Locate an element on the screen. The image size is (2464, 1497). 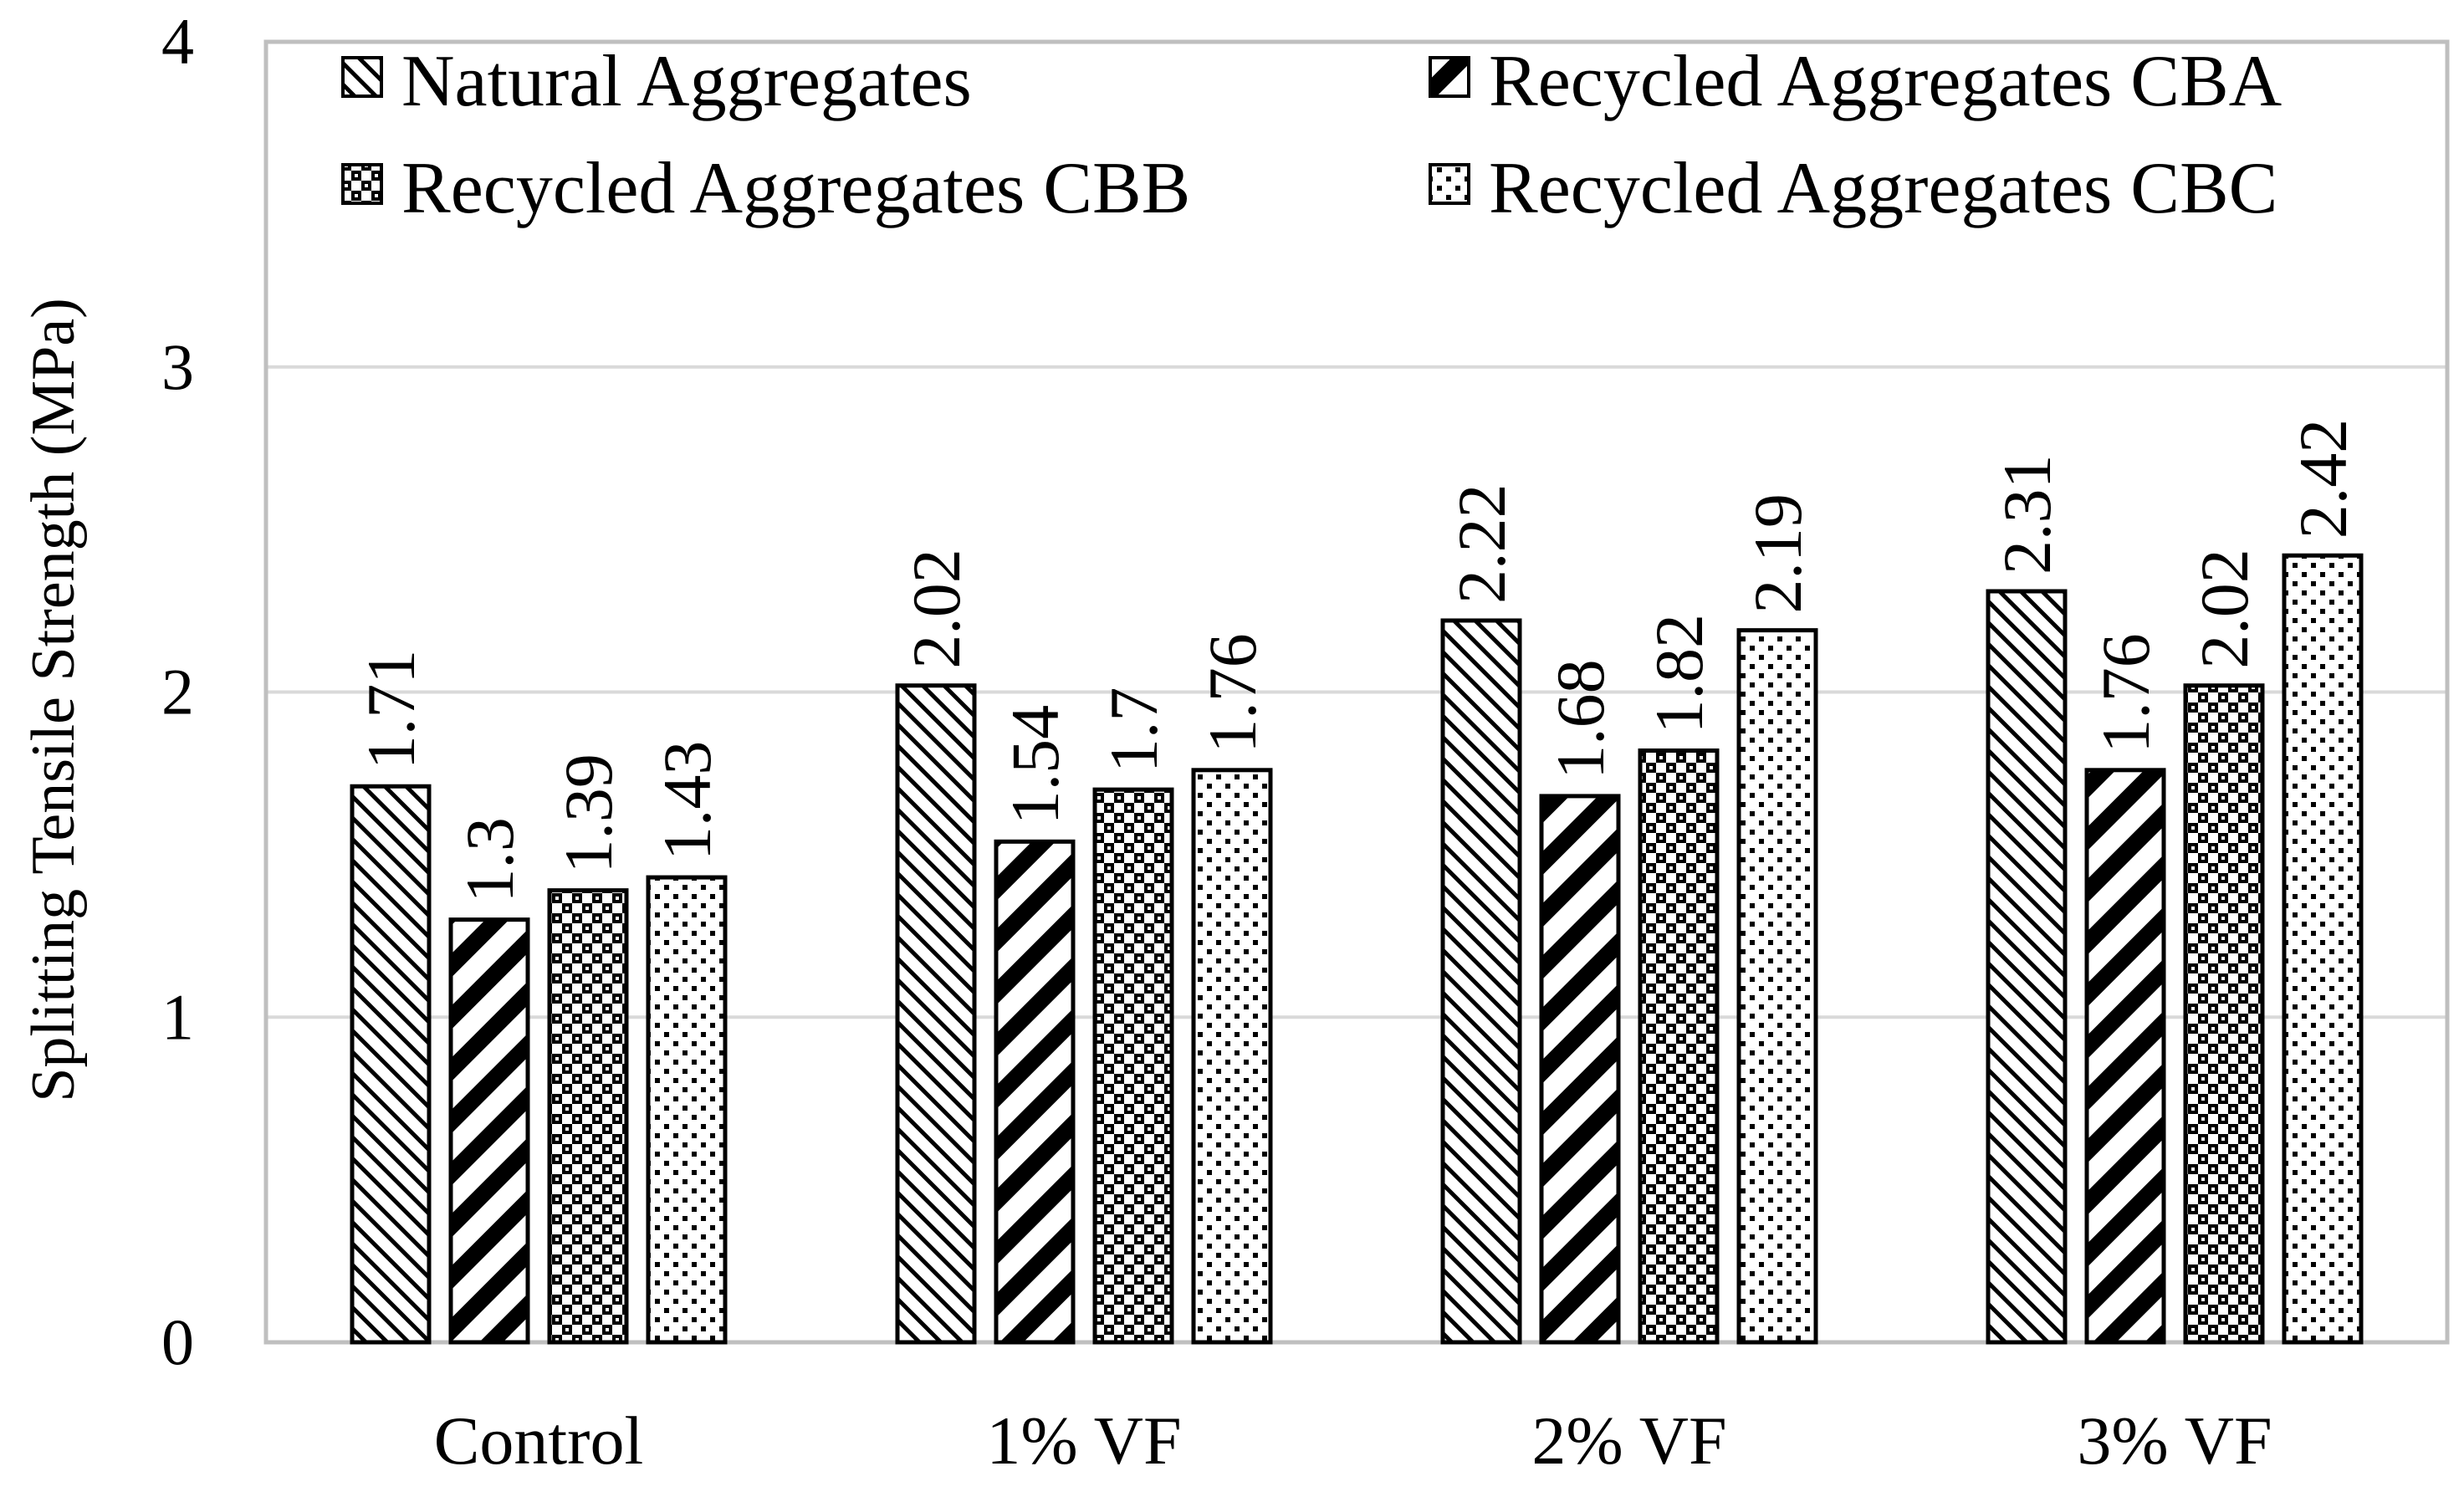
data-label: 1.7 is located at coordinates (1134, 730).